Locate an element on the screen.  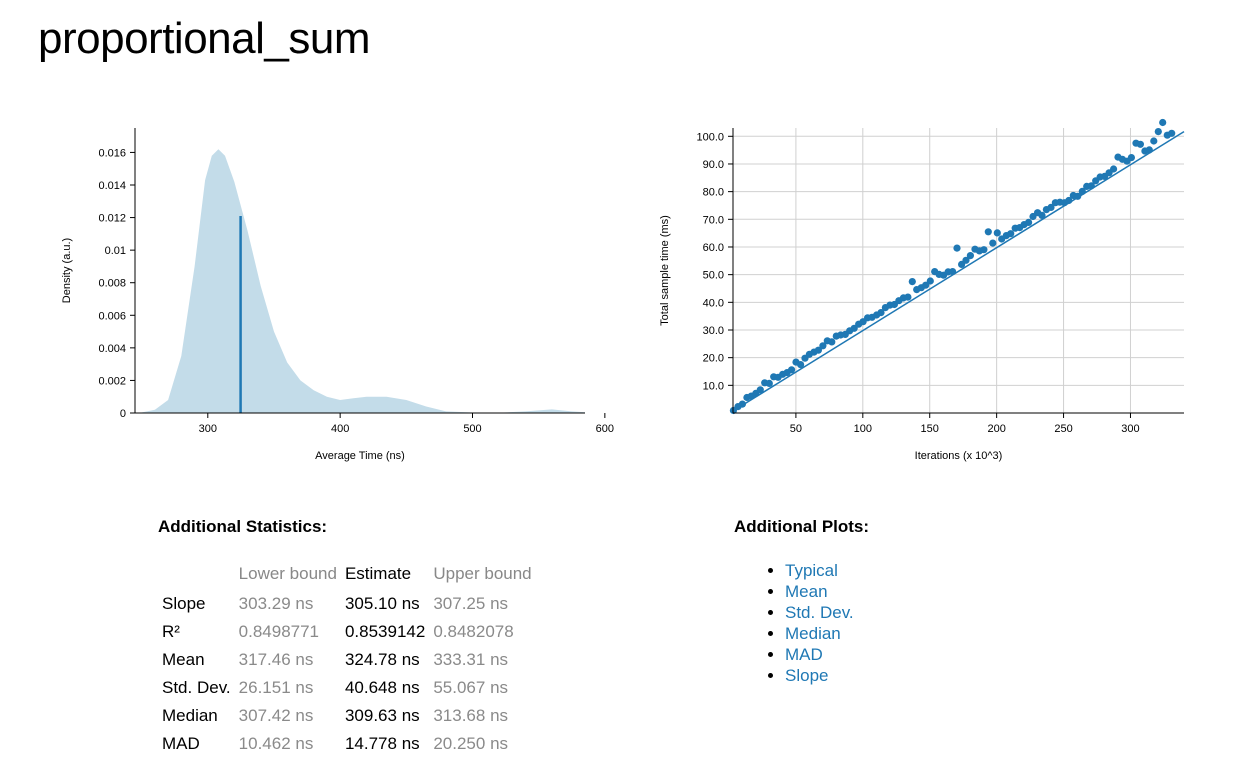
statistics-row-mean: Mean 317.46 ns 324.78 ns 333.31 ns is located at coordinates (347, 660).